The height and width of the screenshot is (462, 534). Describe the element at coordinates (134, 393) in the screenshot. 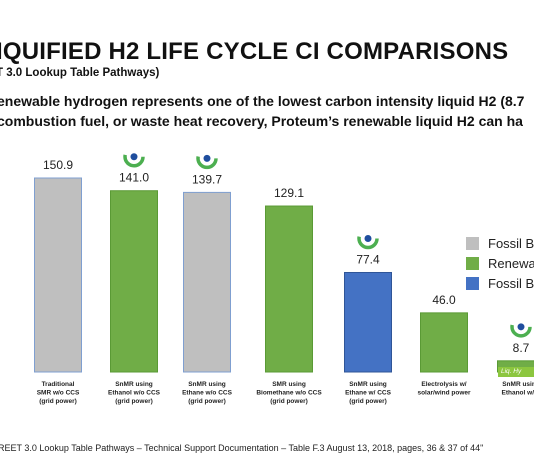

I see `category-label: Ethanol w/o CCS` at that location.